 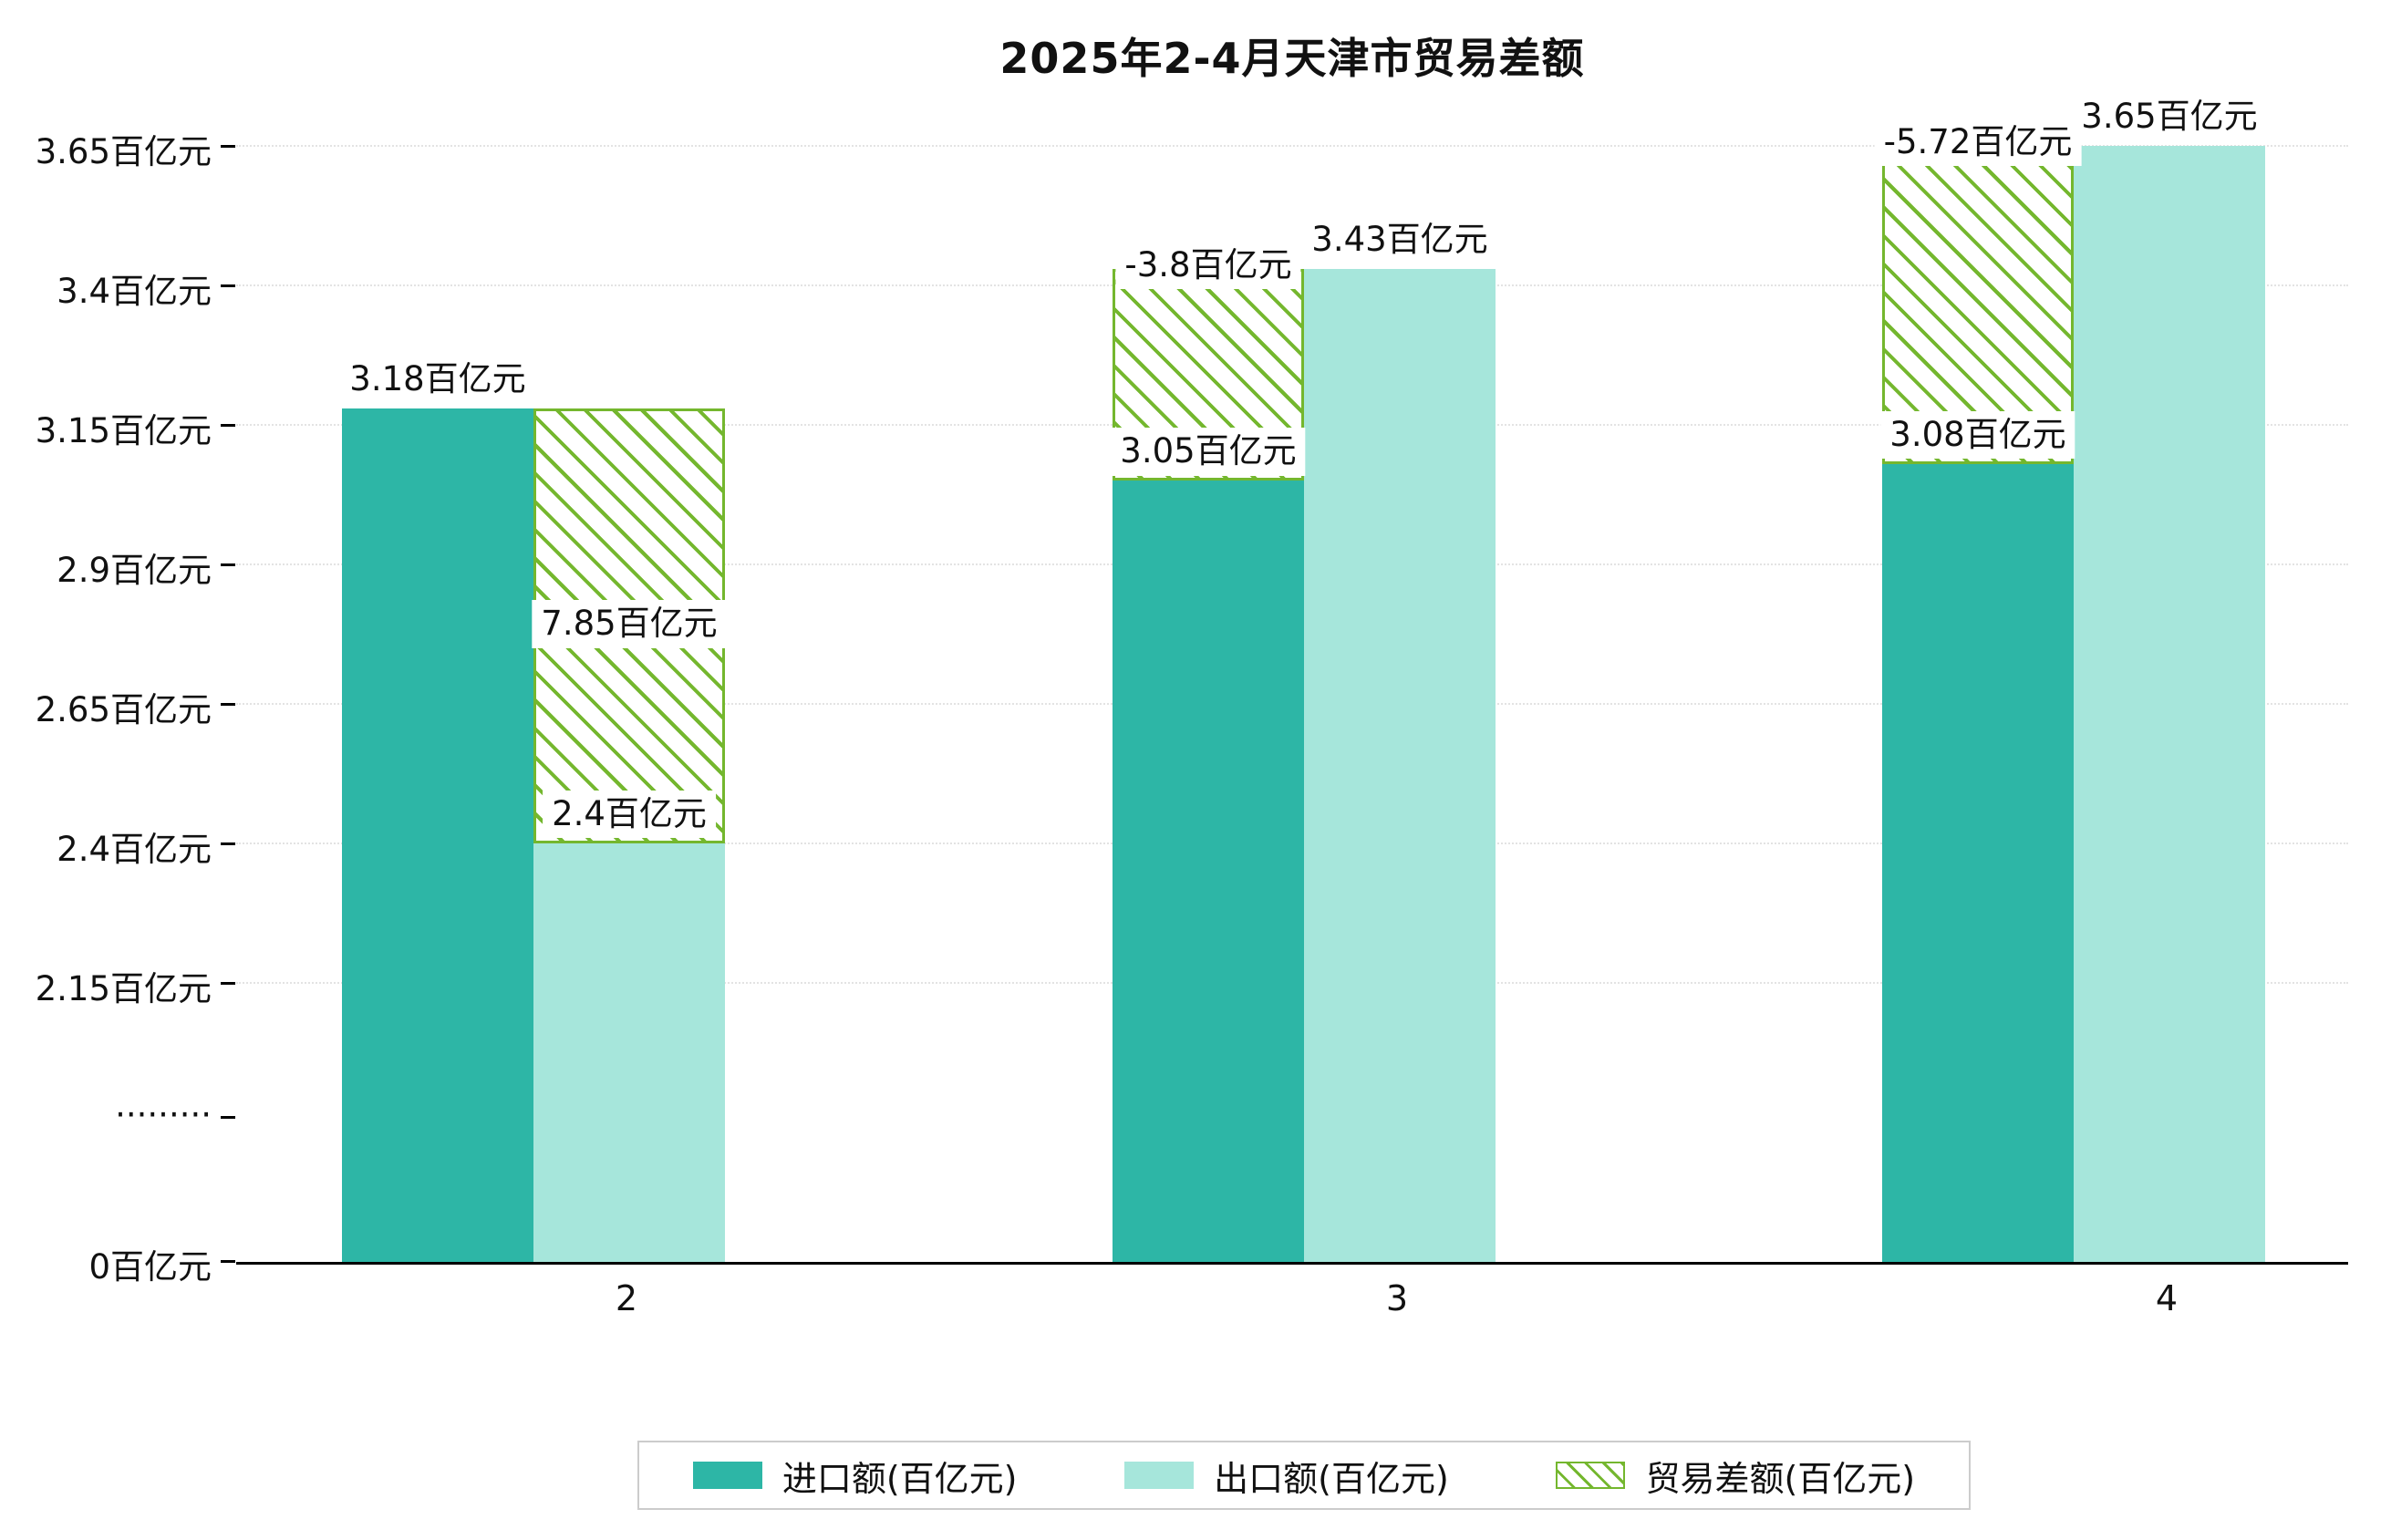 I want to click on import-value-label: 3.05百亿元, so click(x=1208, y=452).